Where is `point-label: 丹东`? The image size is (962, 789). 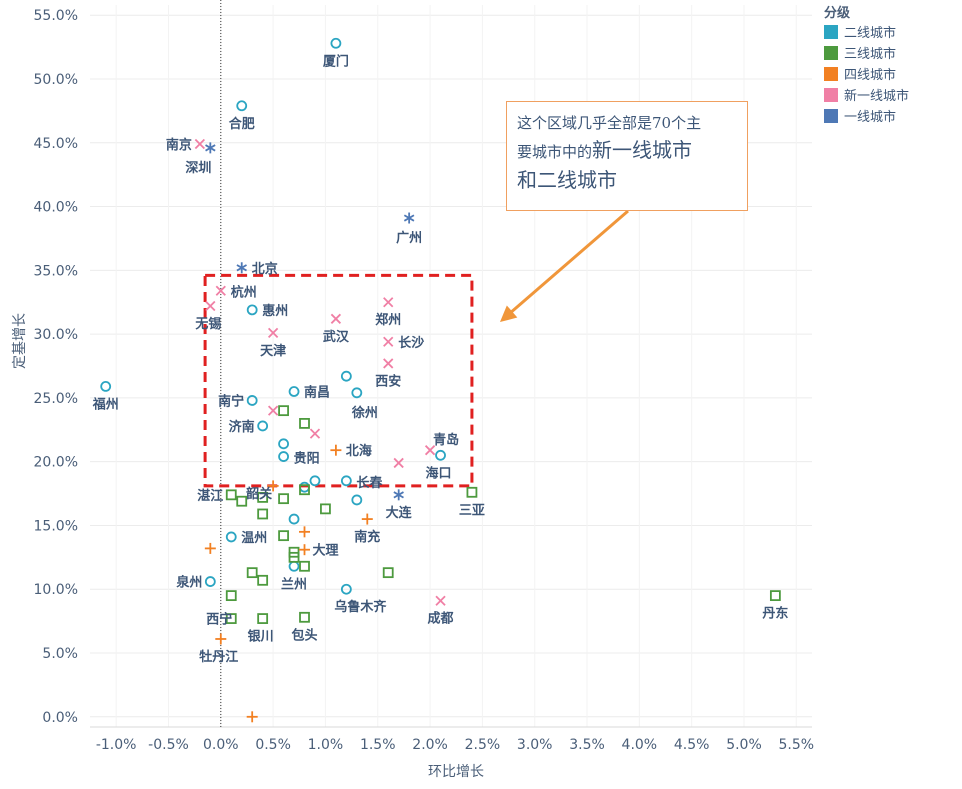 point-label: 丹东 is located at coordinates (775, 614).